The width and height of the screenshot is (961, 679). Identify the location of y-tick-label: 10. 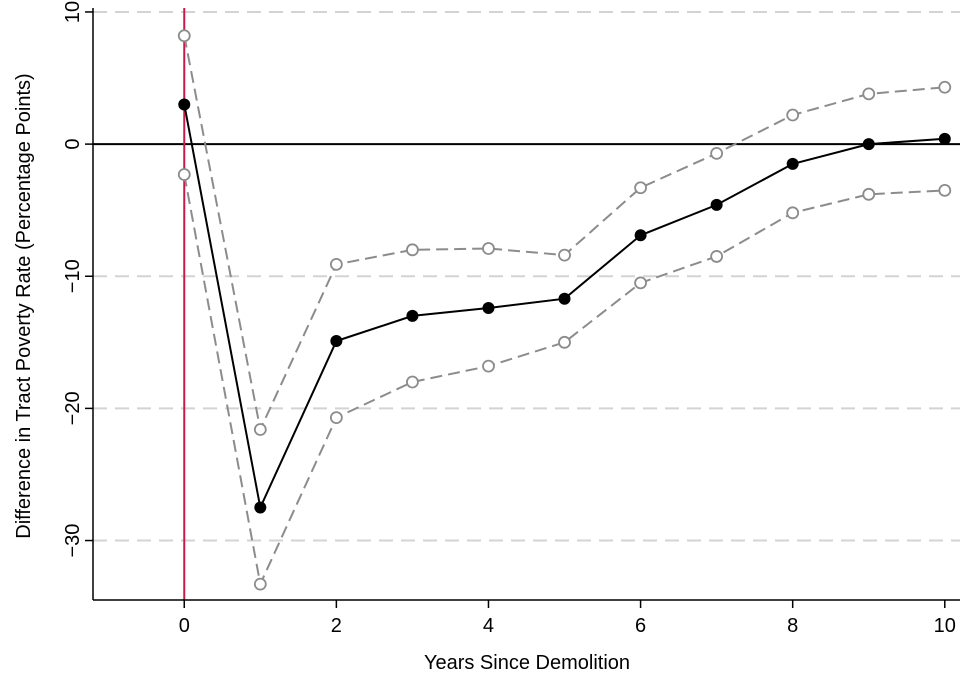
(73, 12).